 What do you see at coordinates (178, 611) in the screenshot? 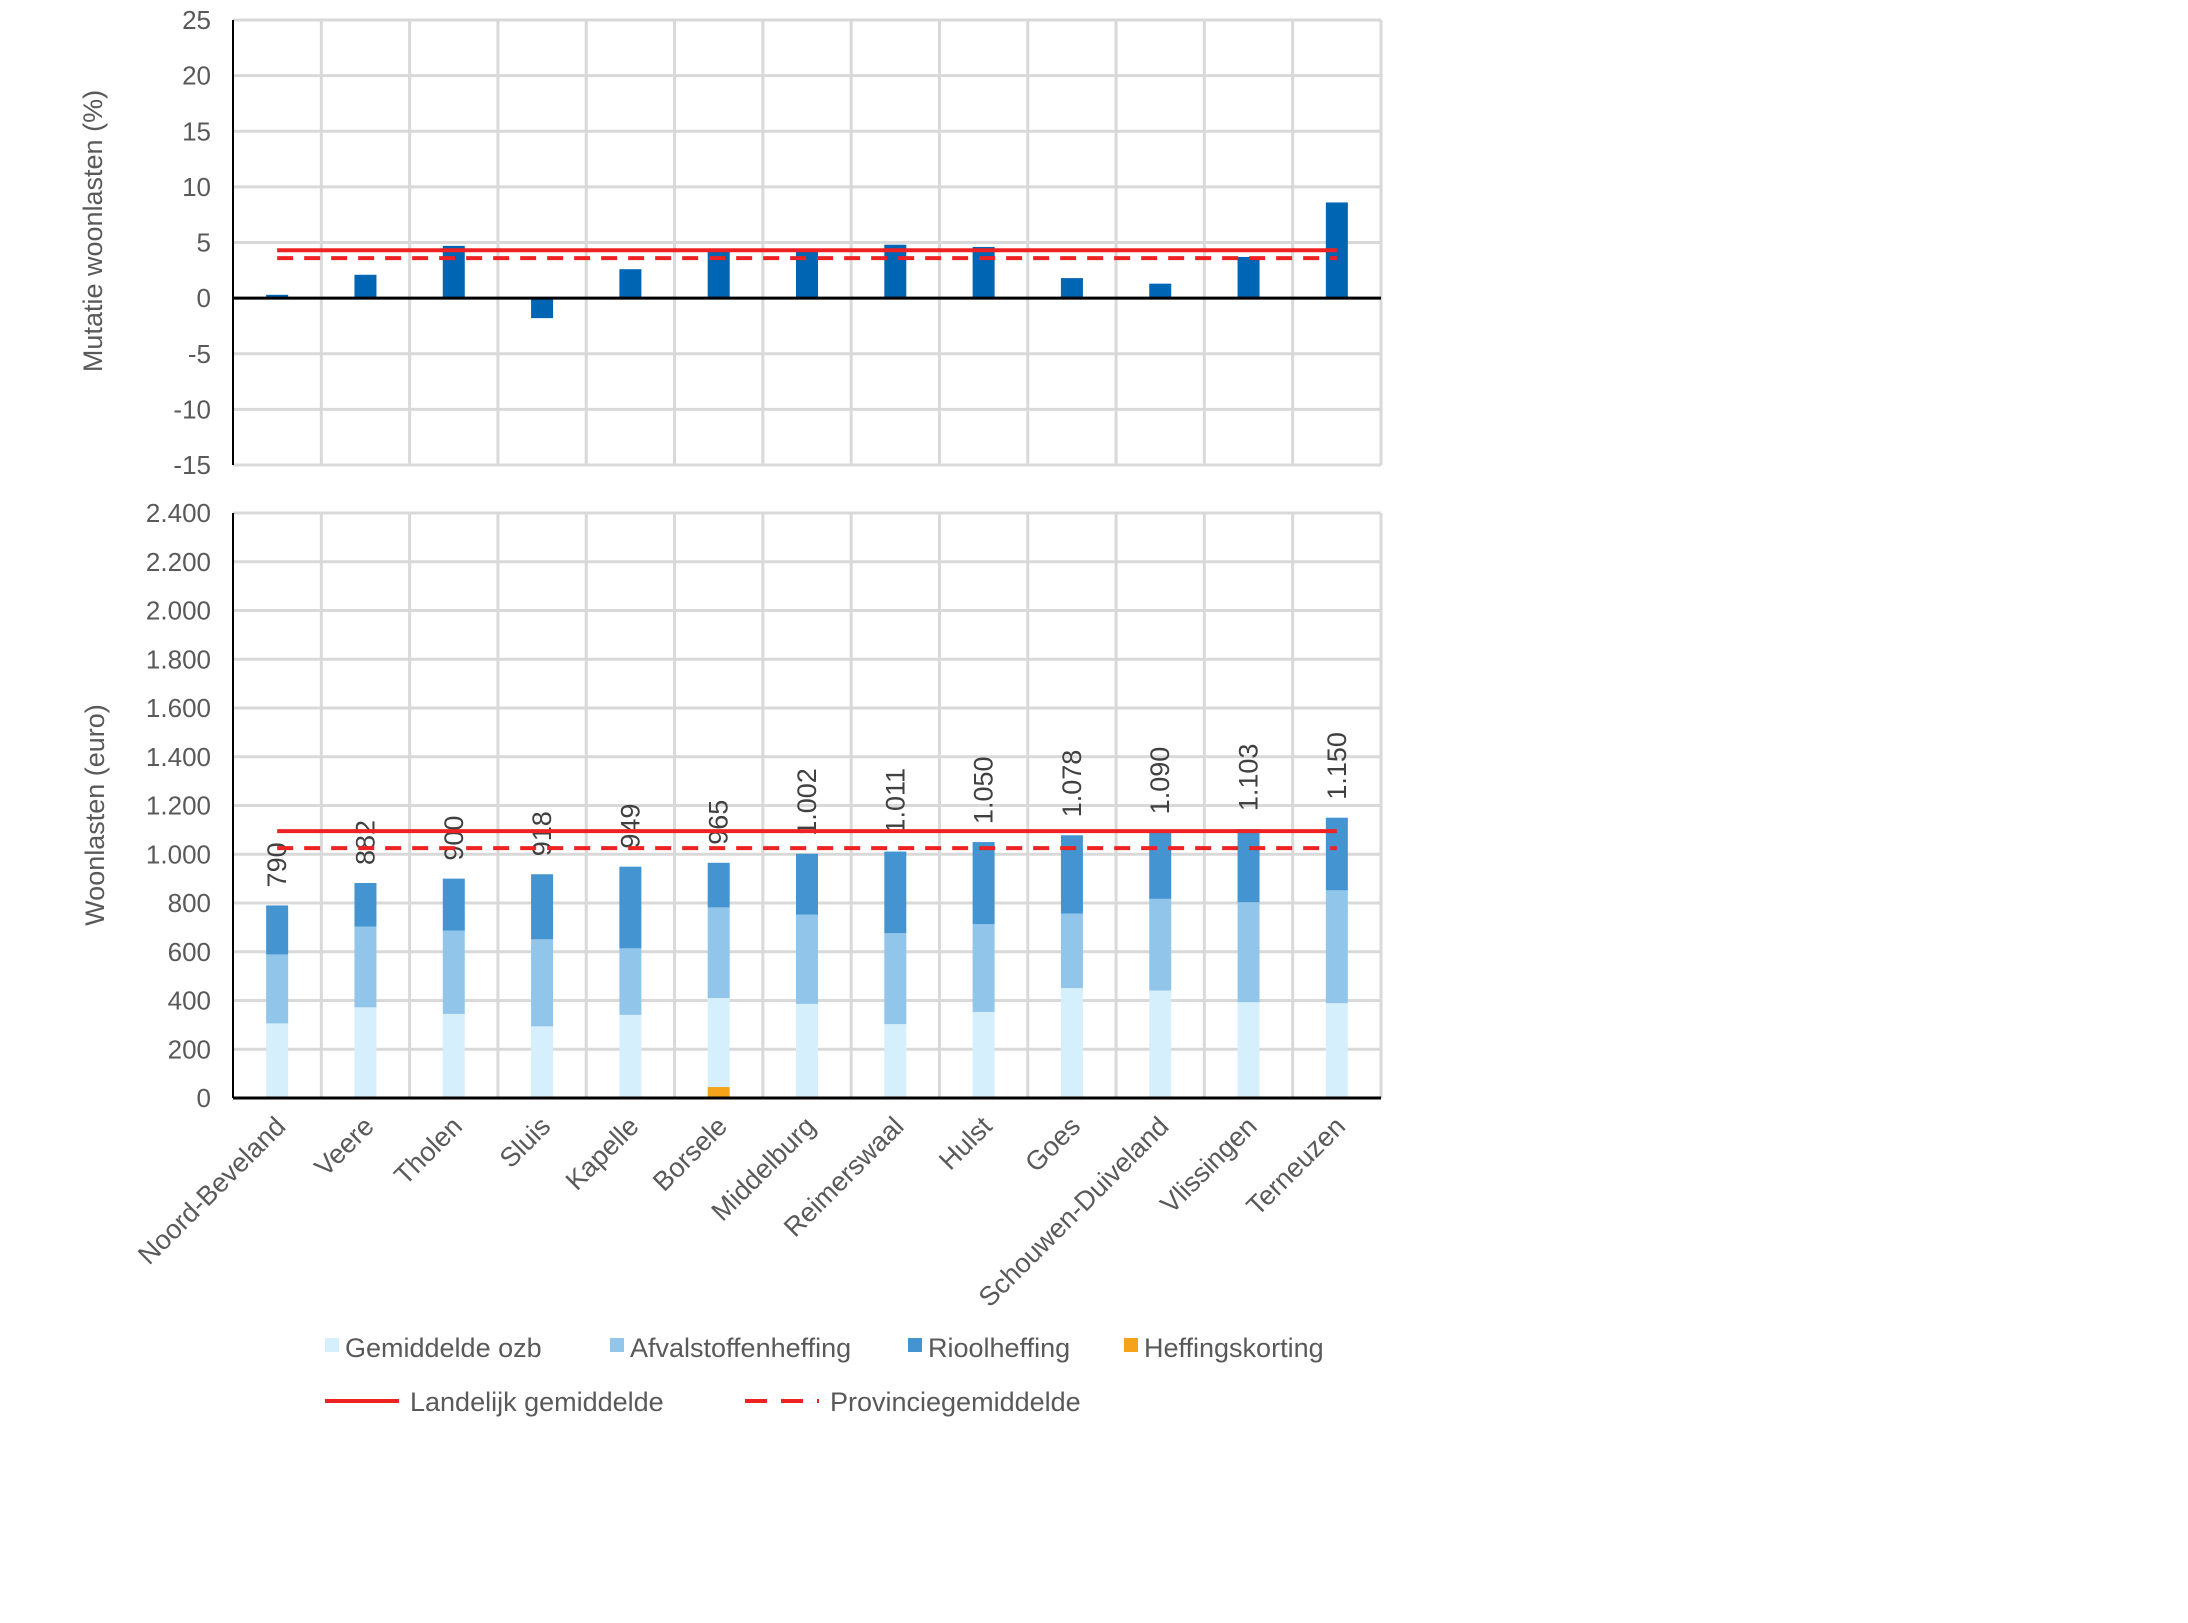
I see `y-tick-label: 2.000` at bounding box center [178, 611].